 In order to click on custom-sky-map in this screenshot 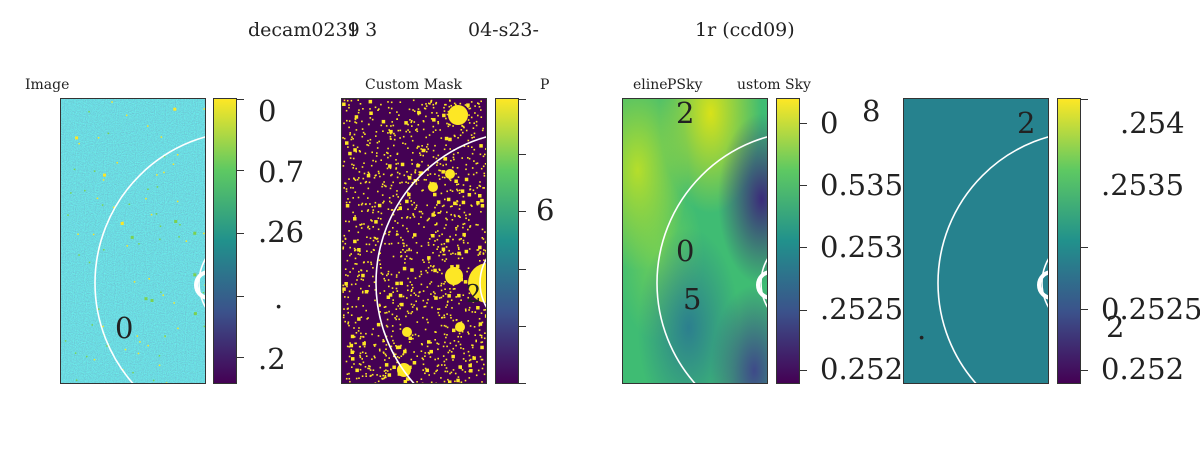, I will do `click(992, 259)`.